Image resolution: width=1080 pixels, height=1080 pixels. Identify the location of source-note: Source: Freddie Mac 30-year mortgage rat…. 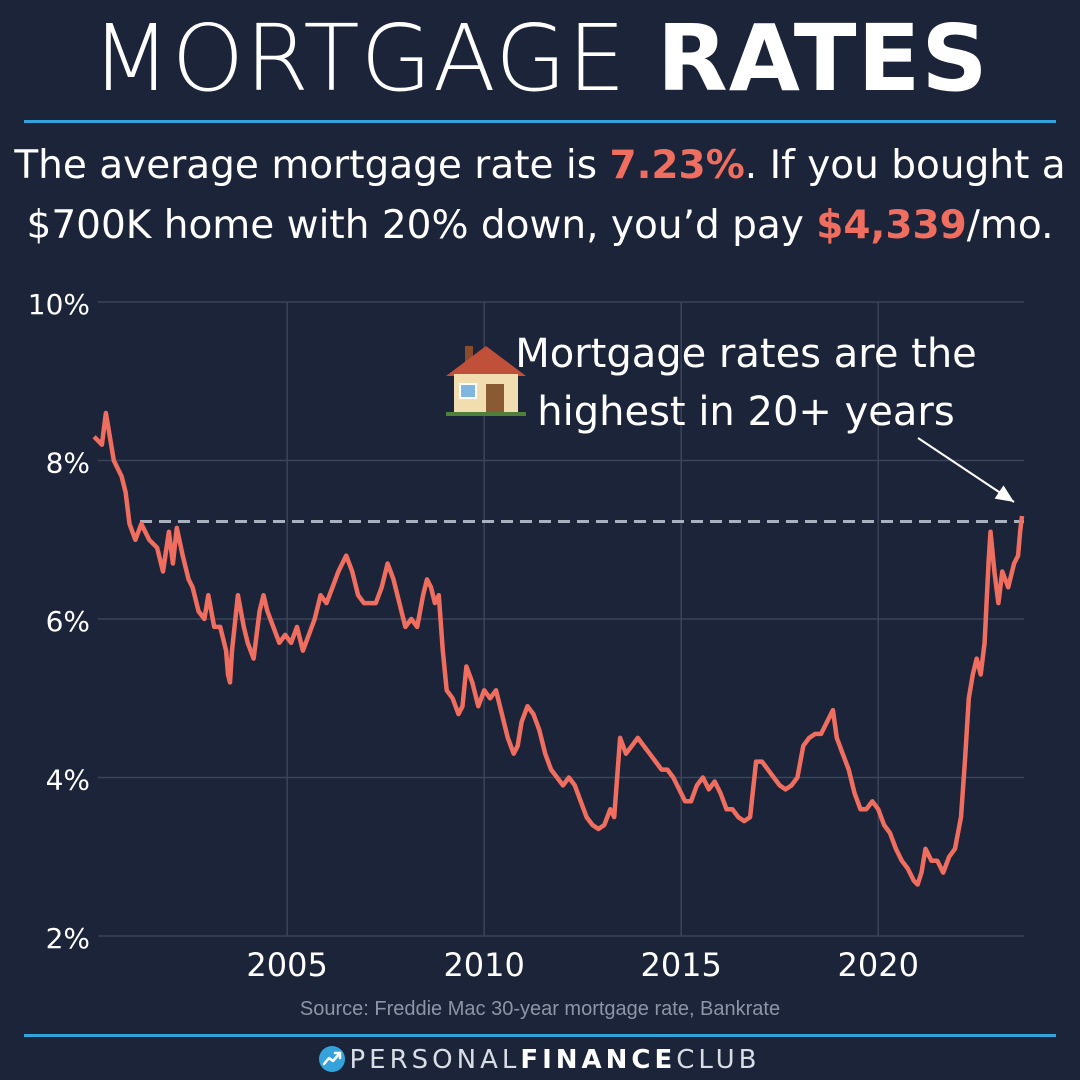
(540, 1009).